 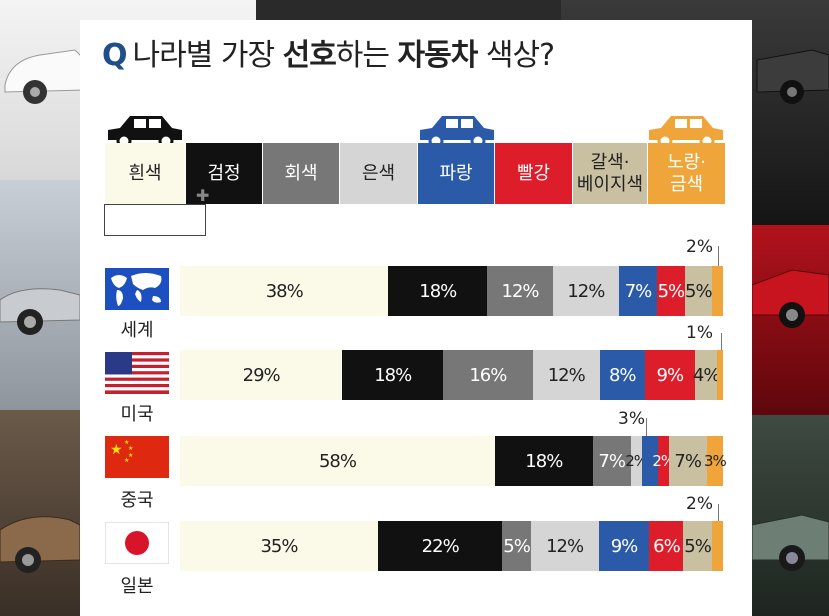 I want to click on country-label-world: 세계, so click(x=137, y=330).